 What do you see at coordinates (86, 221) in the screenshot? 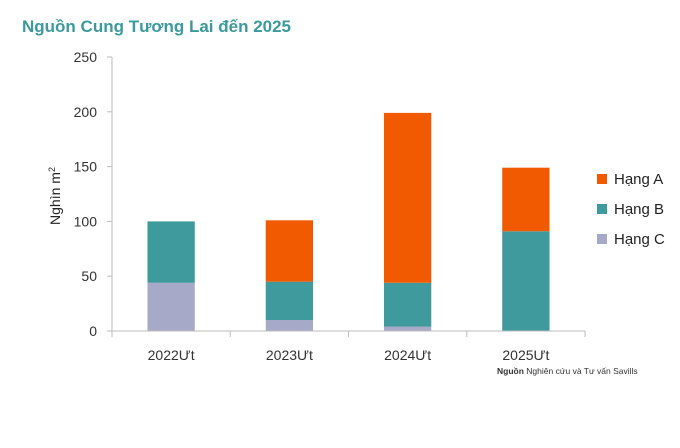
I see `y-tick-label: 100` at bounding box center [86, 221].